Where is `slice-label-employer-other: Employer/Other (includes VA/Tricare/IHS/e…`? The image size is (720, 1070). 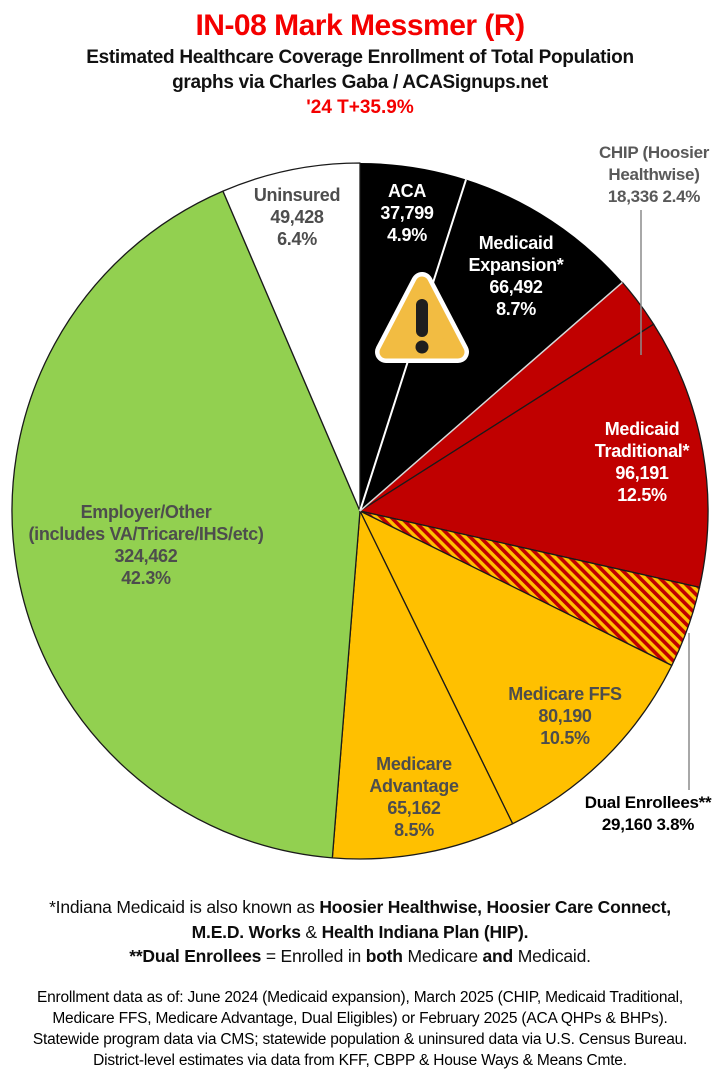
slice-label-employer-other: Employer/Other (includes VA/Tricare/IHS/e… is located at coordinates (145, 545).